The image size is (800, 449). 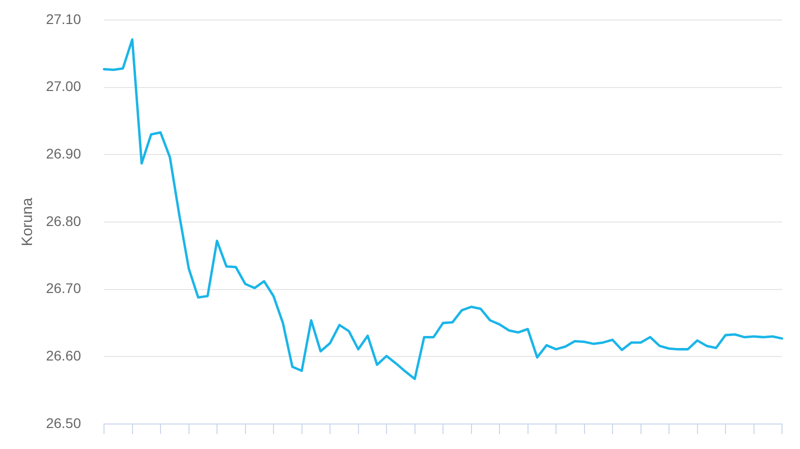 What do you see at coordinates (64, 220) in the screenshot?
I see `y-tick-label: 26.80` at bounding box center [64, 220].